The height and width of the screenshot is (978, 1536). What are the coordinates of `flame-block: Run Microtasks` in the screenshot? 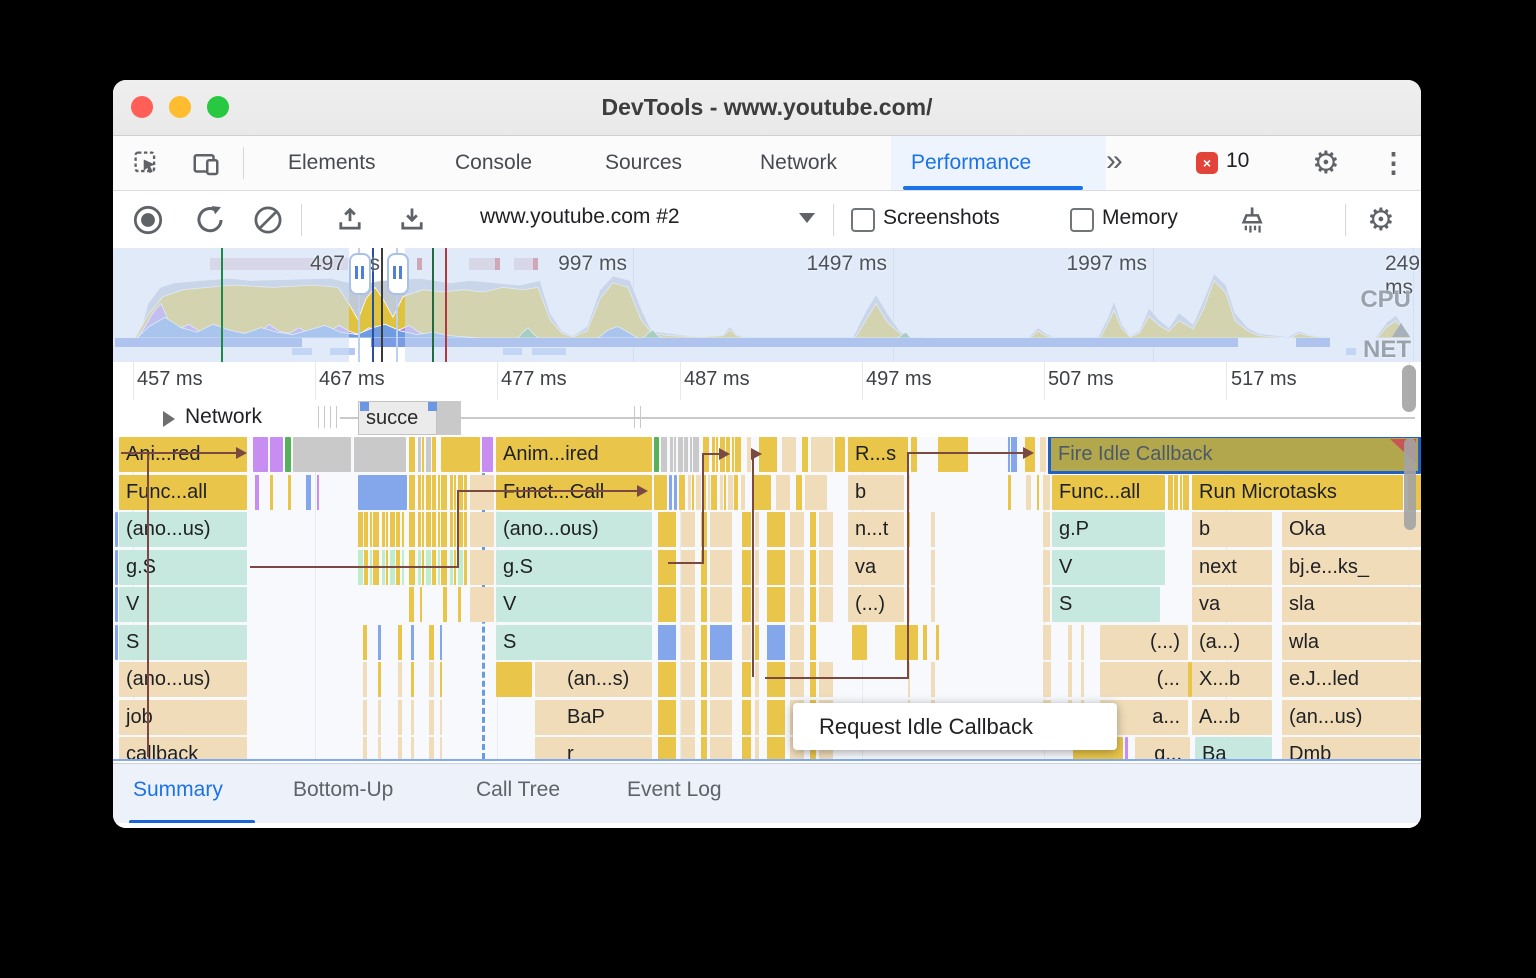 It's located at (1297, 492).